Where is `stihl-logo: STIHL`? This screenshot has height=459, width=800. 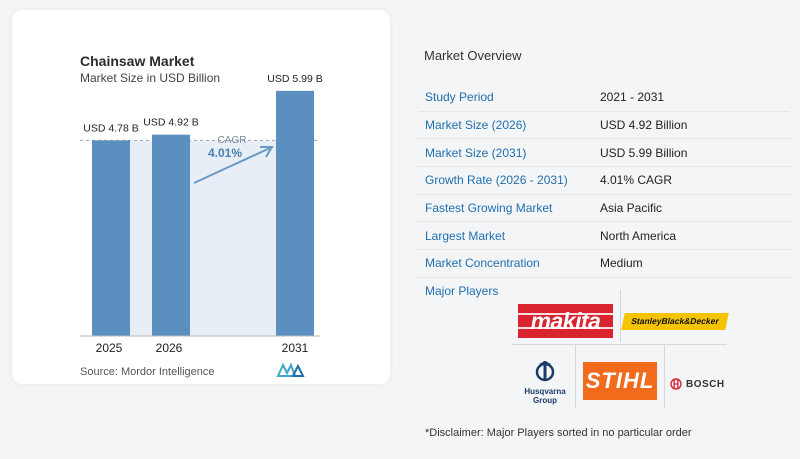
stihl-logo: STIHL is located at coordinates (620, 381).